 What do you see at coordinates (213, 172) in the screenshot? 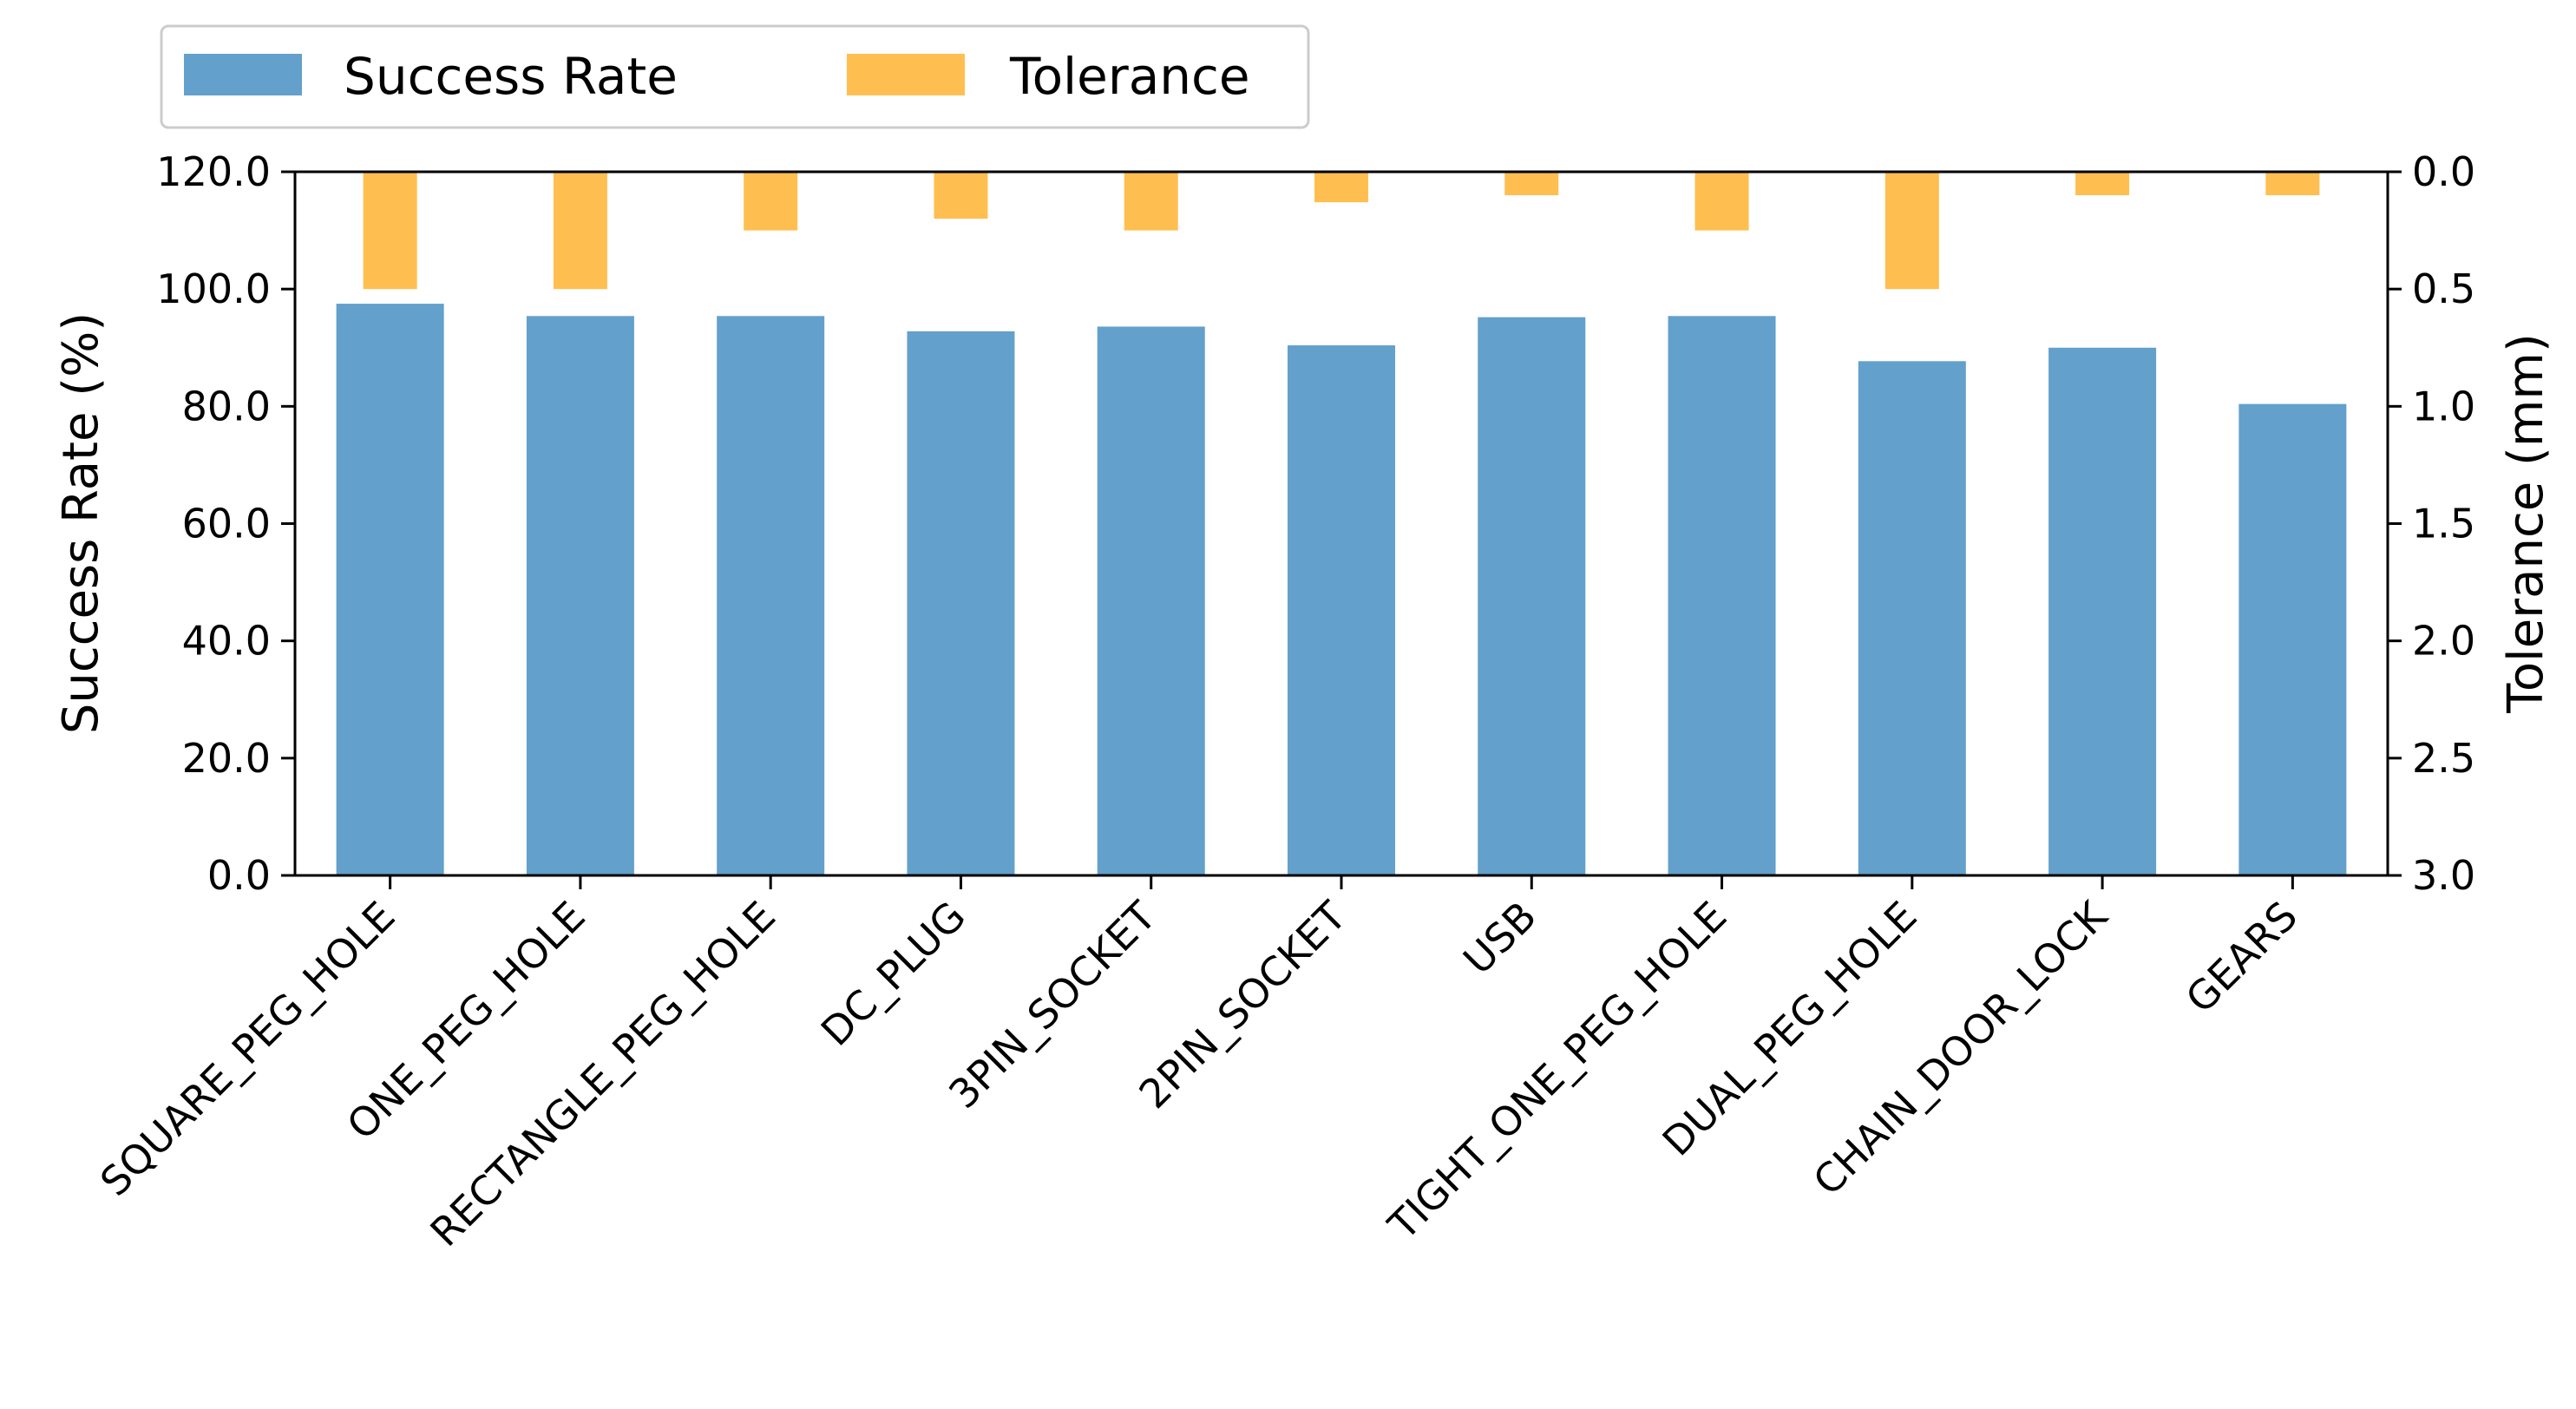
I see `left-tick-label: 120.0` at bounding box center [213, 172].